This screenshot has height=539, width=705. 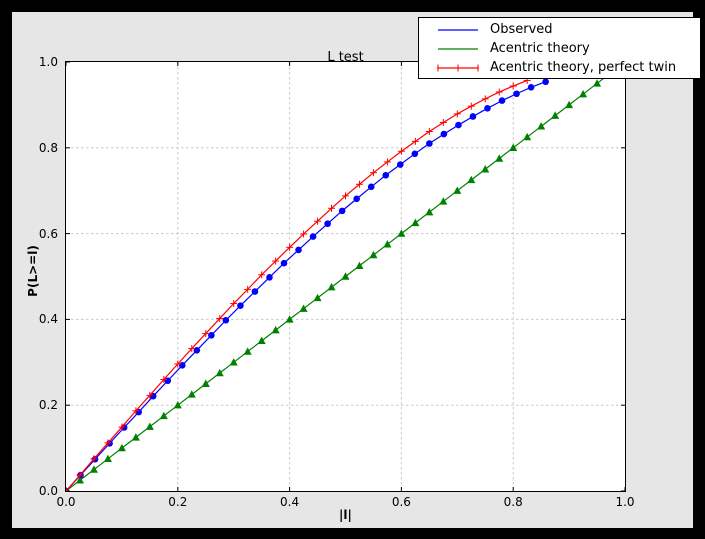 What do you see at coordinates (458, 29) in the screenshot?
I see `observed-line-sample` at bounding box center [458, 29].